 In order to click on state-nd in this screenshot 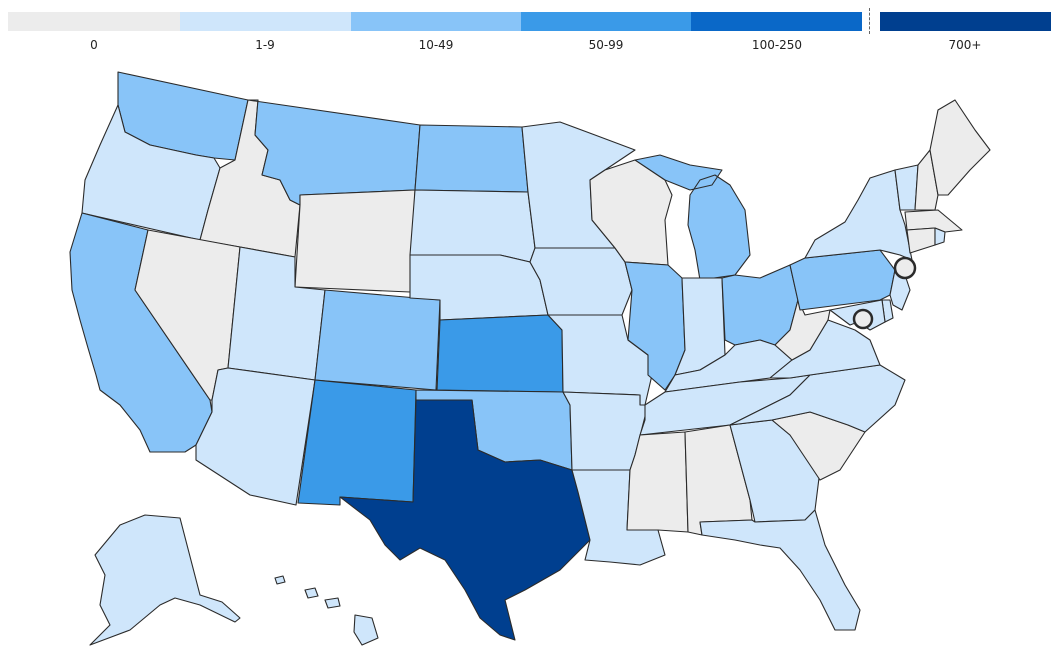, I will do `click(471, 158)`.